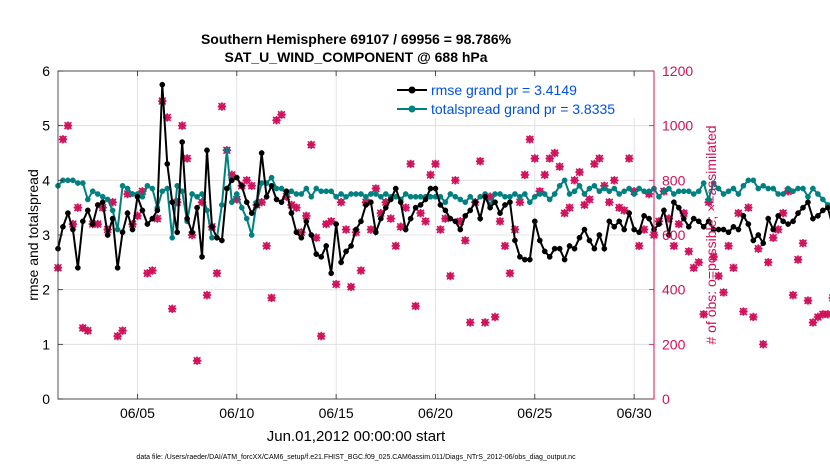  What do you see at coordinates (666, 399) in the screenshot?
I see `y-right-tick-label: 0` at bounding box center [666, 399].